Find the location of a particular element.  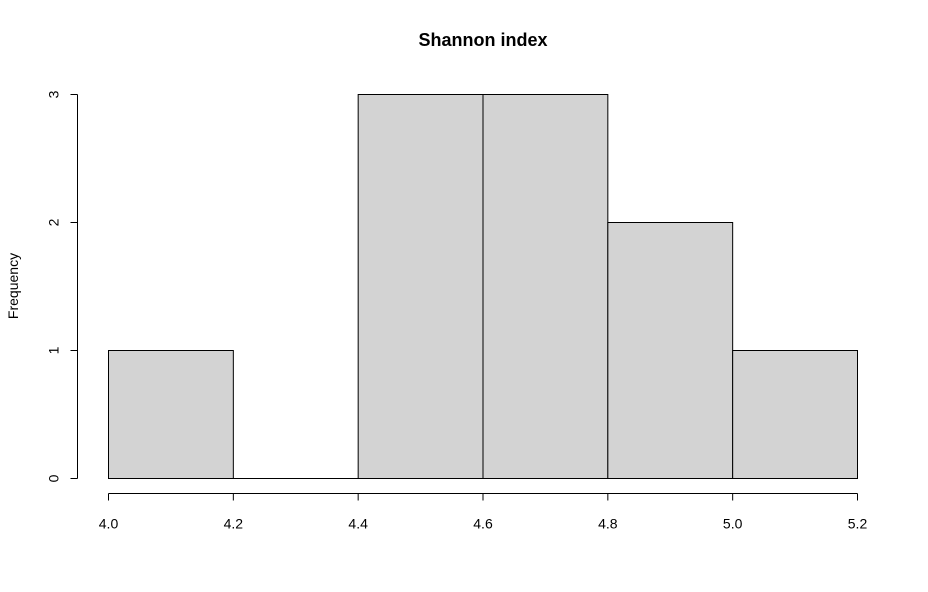

y-tick-label: 2 is located at coordinates (54, 222).